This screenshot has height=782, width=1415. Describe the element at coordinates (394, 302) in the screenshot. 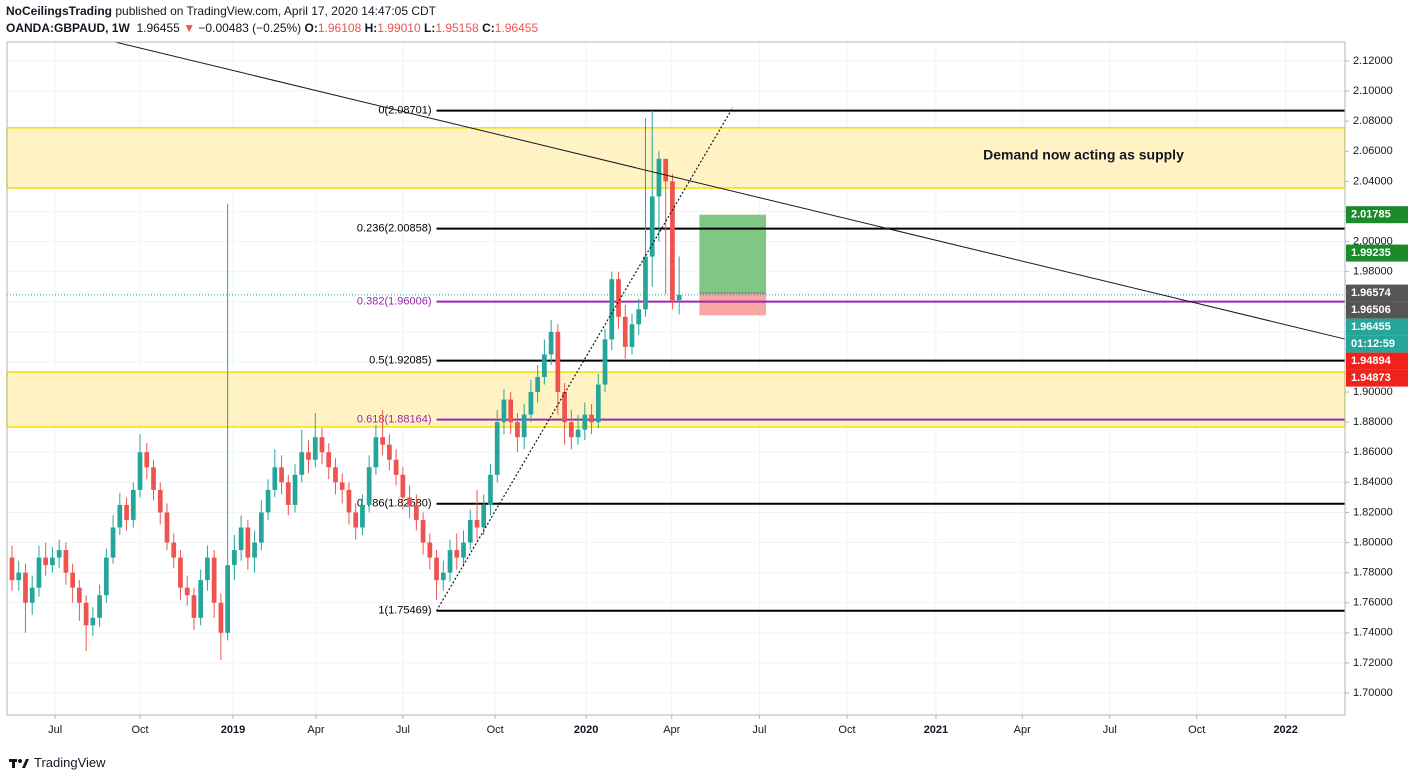

I see `fib-label: 0.382(1.96006)` at that location.